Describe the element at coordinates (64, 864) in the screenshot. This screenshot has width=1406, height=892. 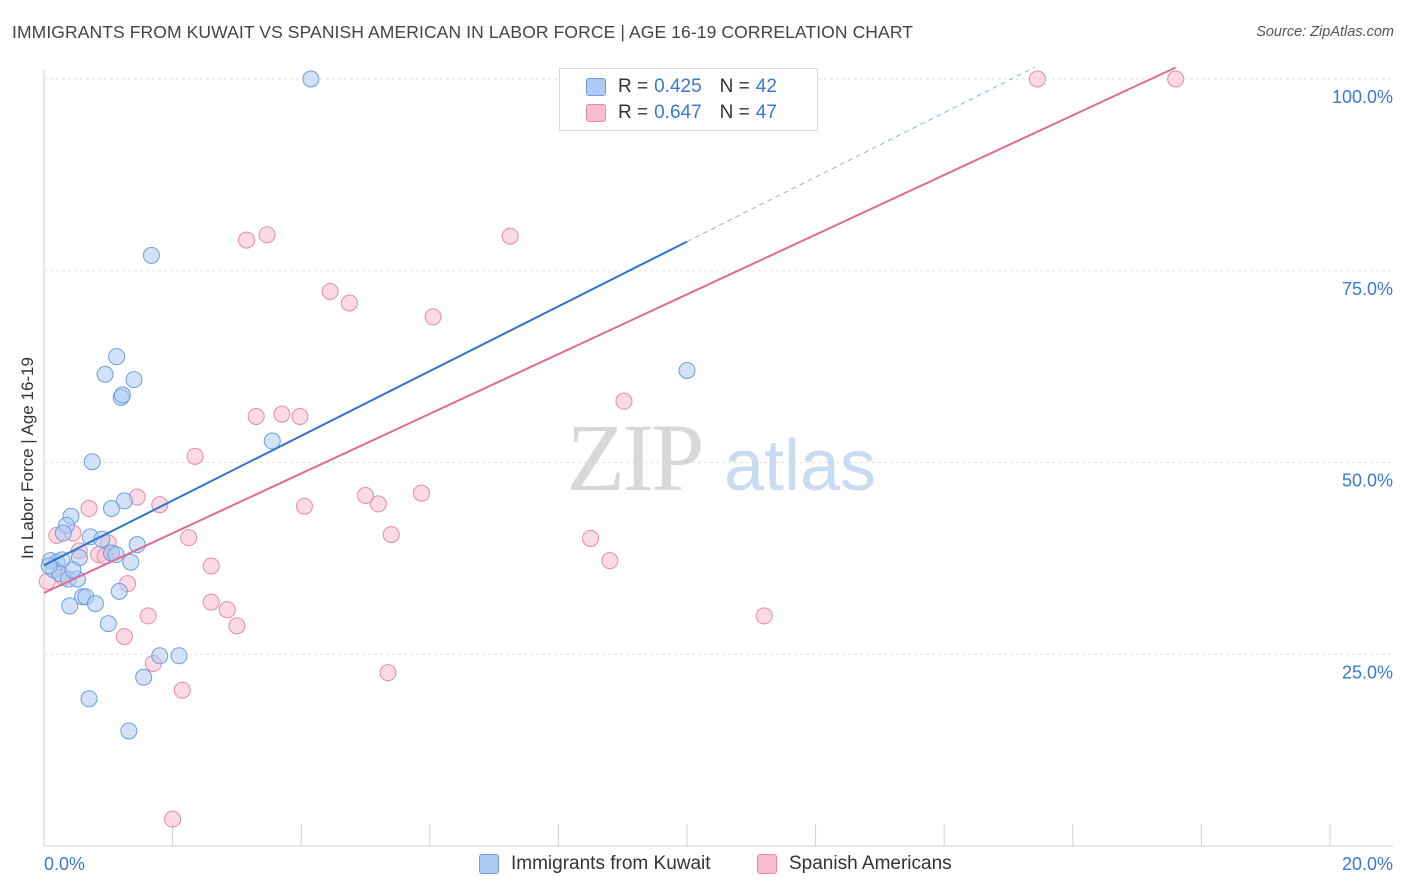
I see `x-tick-label-min: 0.0%` at that location.